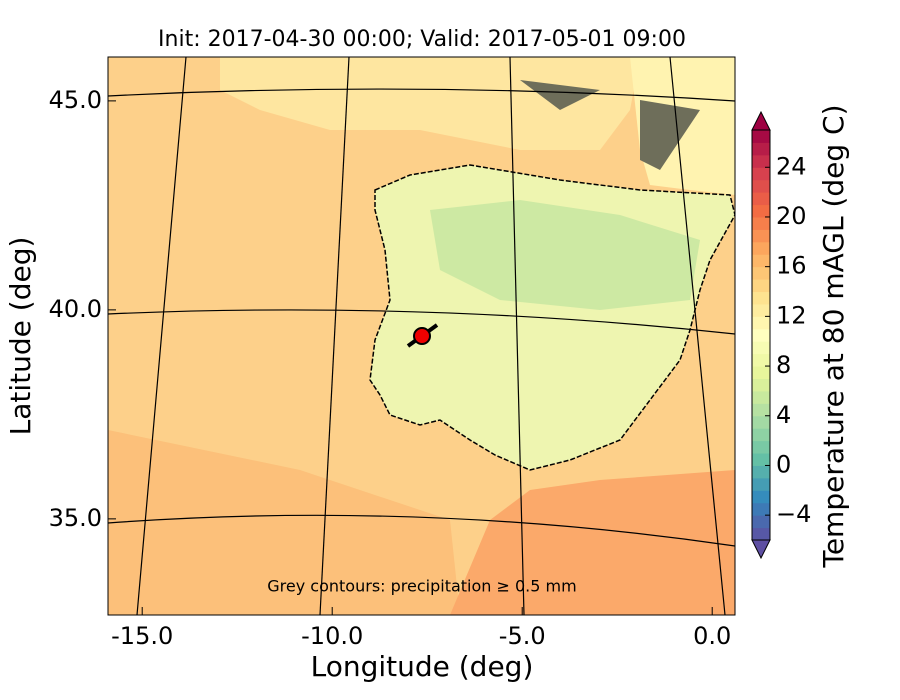  What do you see at coordinates (783, 464) in the screenshot?
I see `colorbar-tick-label: 0` at bounding box center [783, 464].